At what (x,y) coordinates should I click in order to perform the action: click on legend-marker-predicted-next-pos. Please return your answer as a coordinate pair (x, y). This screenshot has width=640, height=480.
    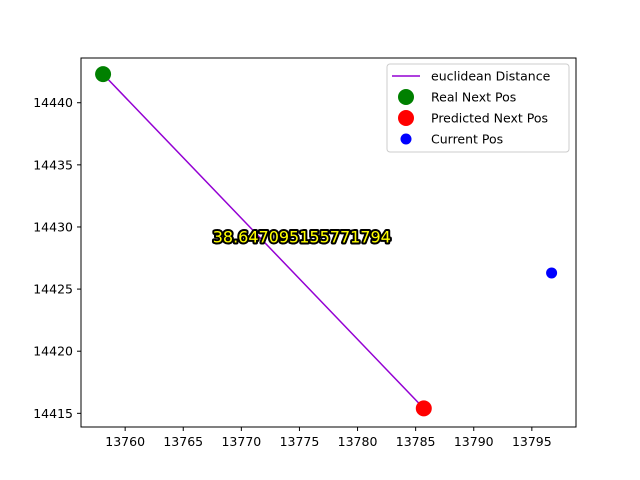
    Looking at the image, I should click on (406, 118).